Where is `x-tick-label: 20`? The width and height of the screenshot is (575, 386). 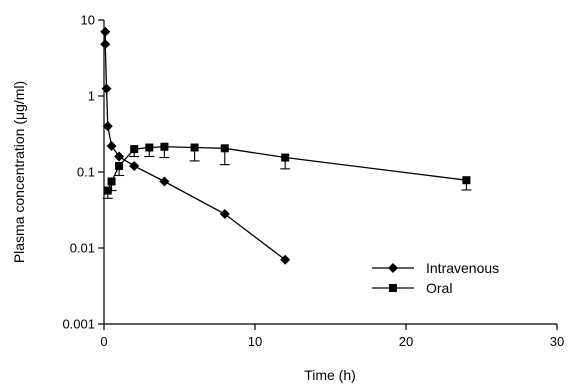 x-tick-label: 20 is located at coordinates (406, 341).